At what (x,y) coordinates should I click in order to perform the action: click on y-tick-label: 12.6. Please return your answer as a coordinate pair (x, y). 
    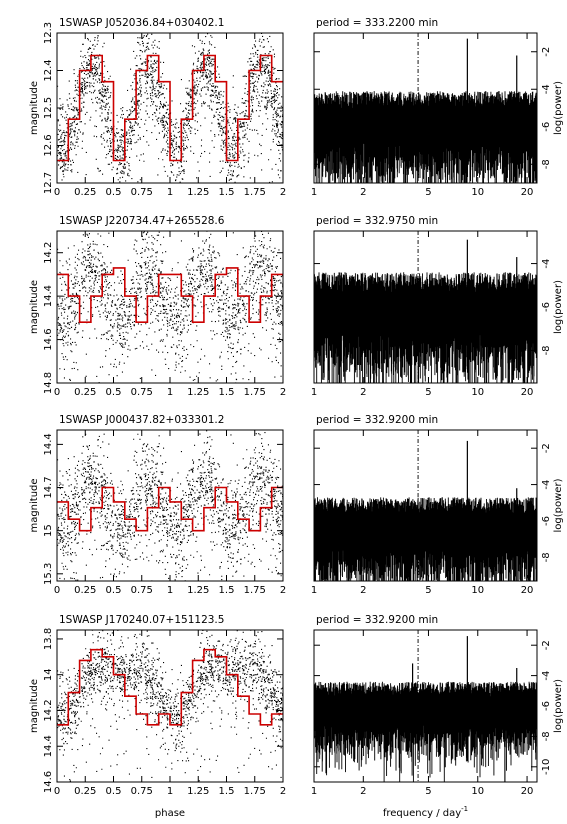
    Looking at the image, I should click on (48, 145).